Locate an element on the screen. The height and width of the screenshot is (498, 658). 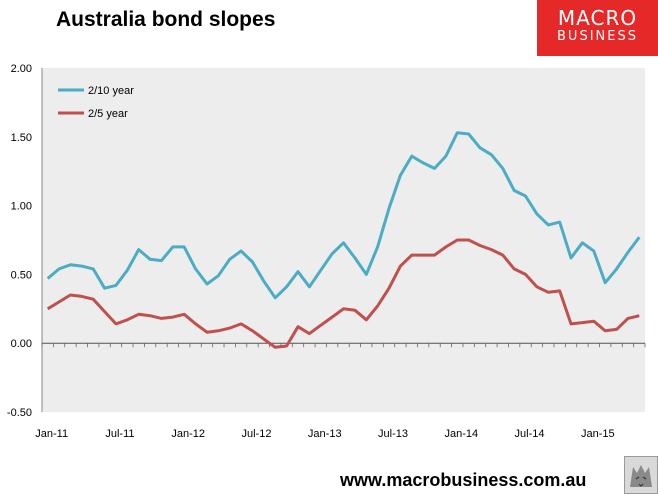
legend-label: 2/5 year is located at coordinates (108, 114).